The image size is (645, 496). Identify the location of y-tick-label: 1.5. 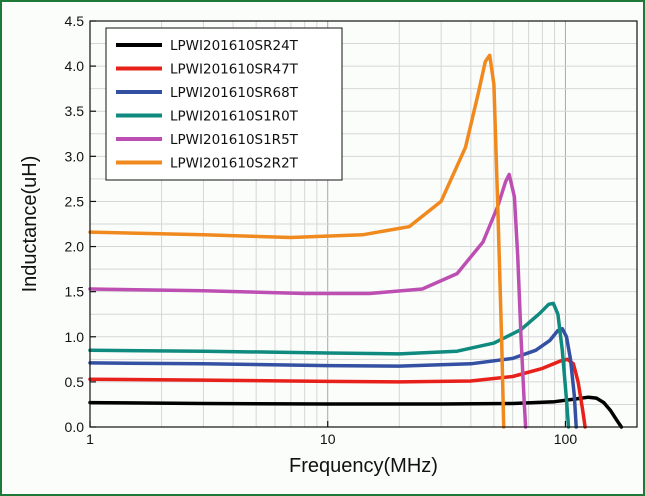
(75, 292).